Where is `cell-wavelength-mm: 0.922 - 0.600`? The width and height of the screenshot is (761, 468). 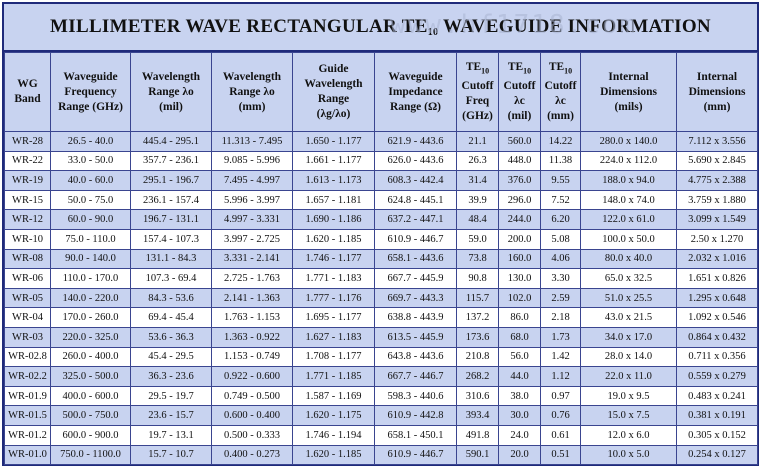
cell-wavelength-mm: 0.922 - 0.600 is located at coordinates (252, 376).